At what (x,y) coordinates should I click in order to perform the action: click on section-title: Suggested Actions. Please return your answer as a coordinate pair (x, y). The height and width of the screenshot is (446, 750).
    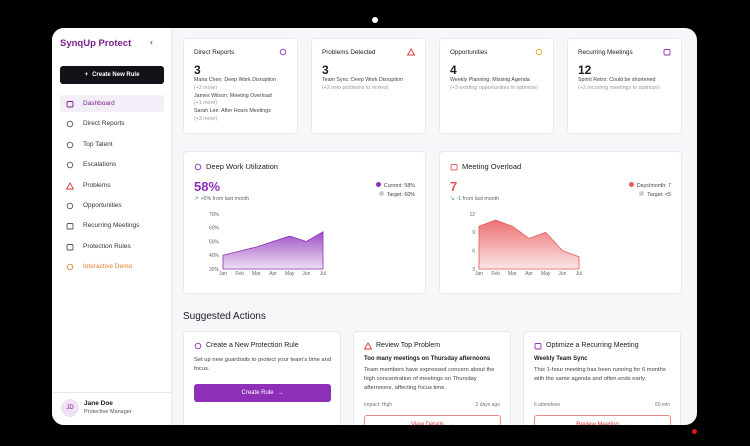
    Looking at the image, I should click on (224, 316).